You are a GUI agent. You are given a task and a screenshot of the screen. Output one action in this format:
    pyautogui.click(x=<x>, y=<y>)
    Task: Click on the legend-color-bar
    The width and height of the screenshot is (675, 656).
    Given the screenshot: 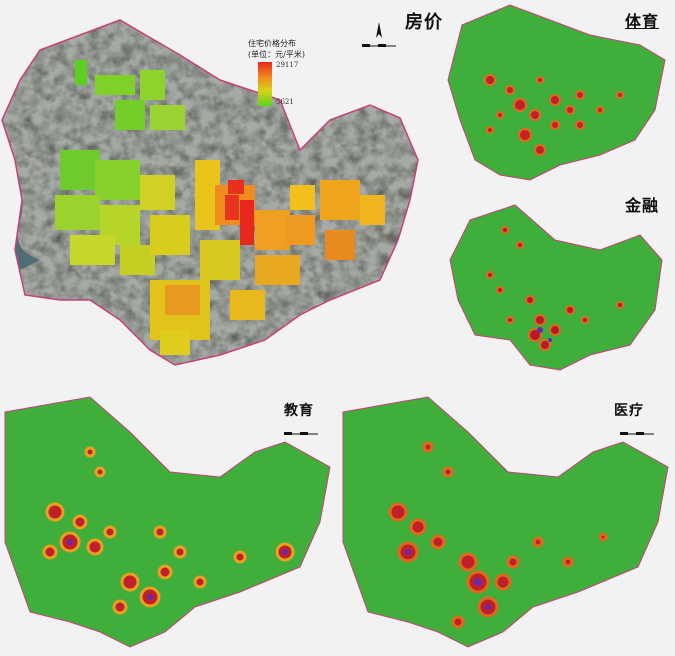 What is the action you would take?
    pyautogui.click(x=265, y=84)
    